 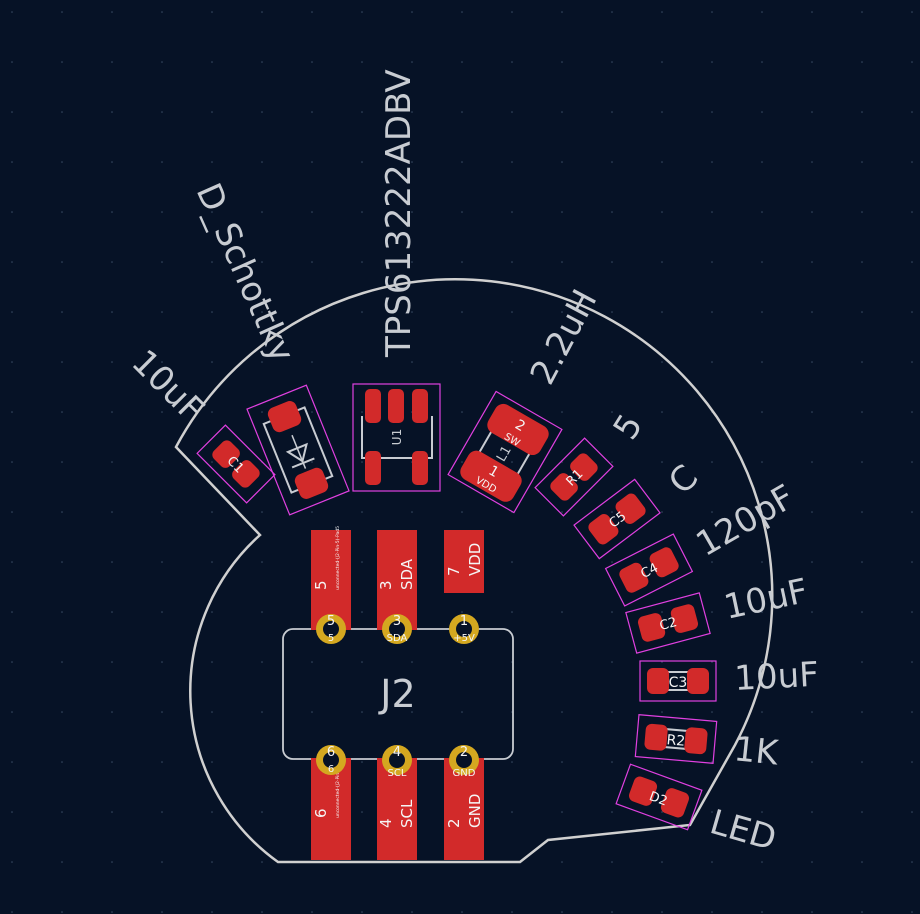 I want to click on pth-pad-5: 5 5, so click(x=331, y=629).